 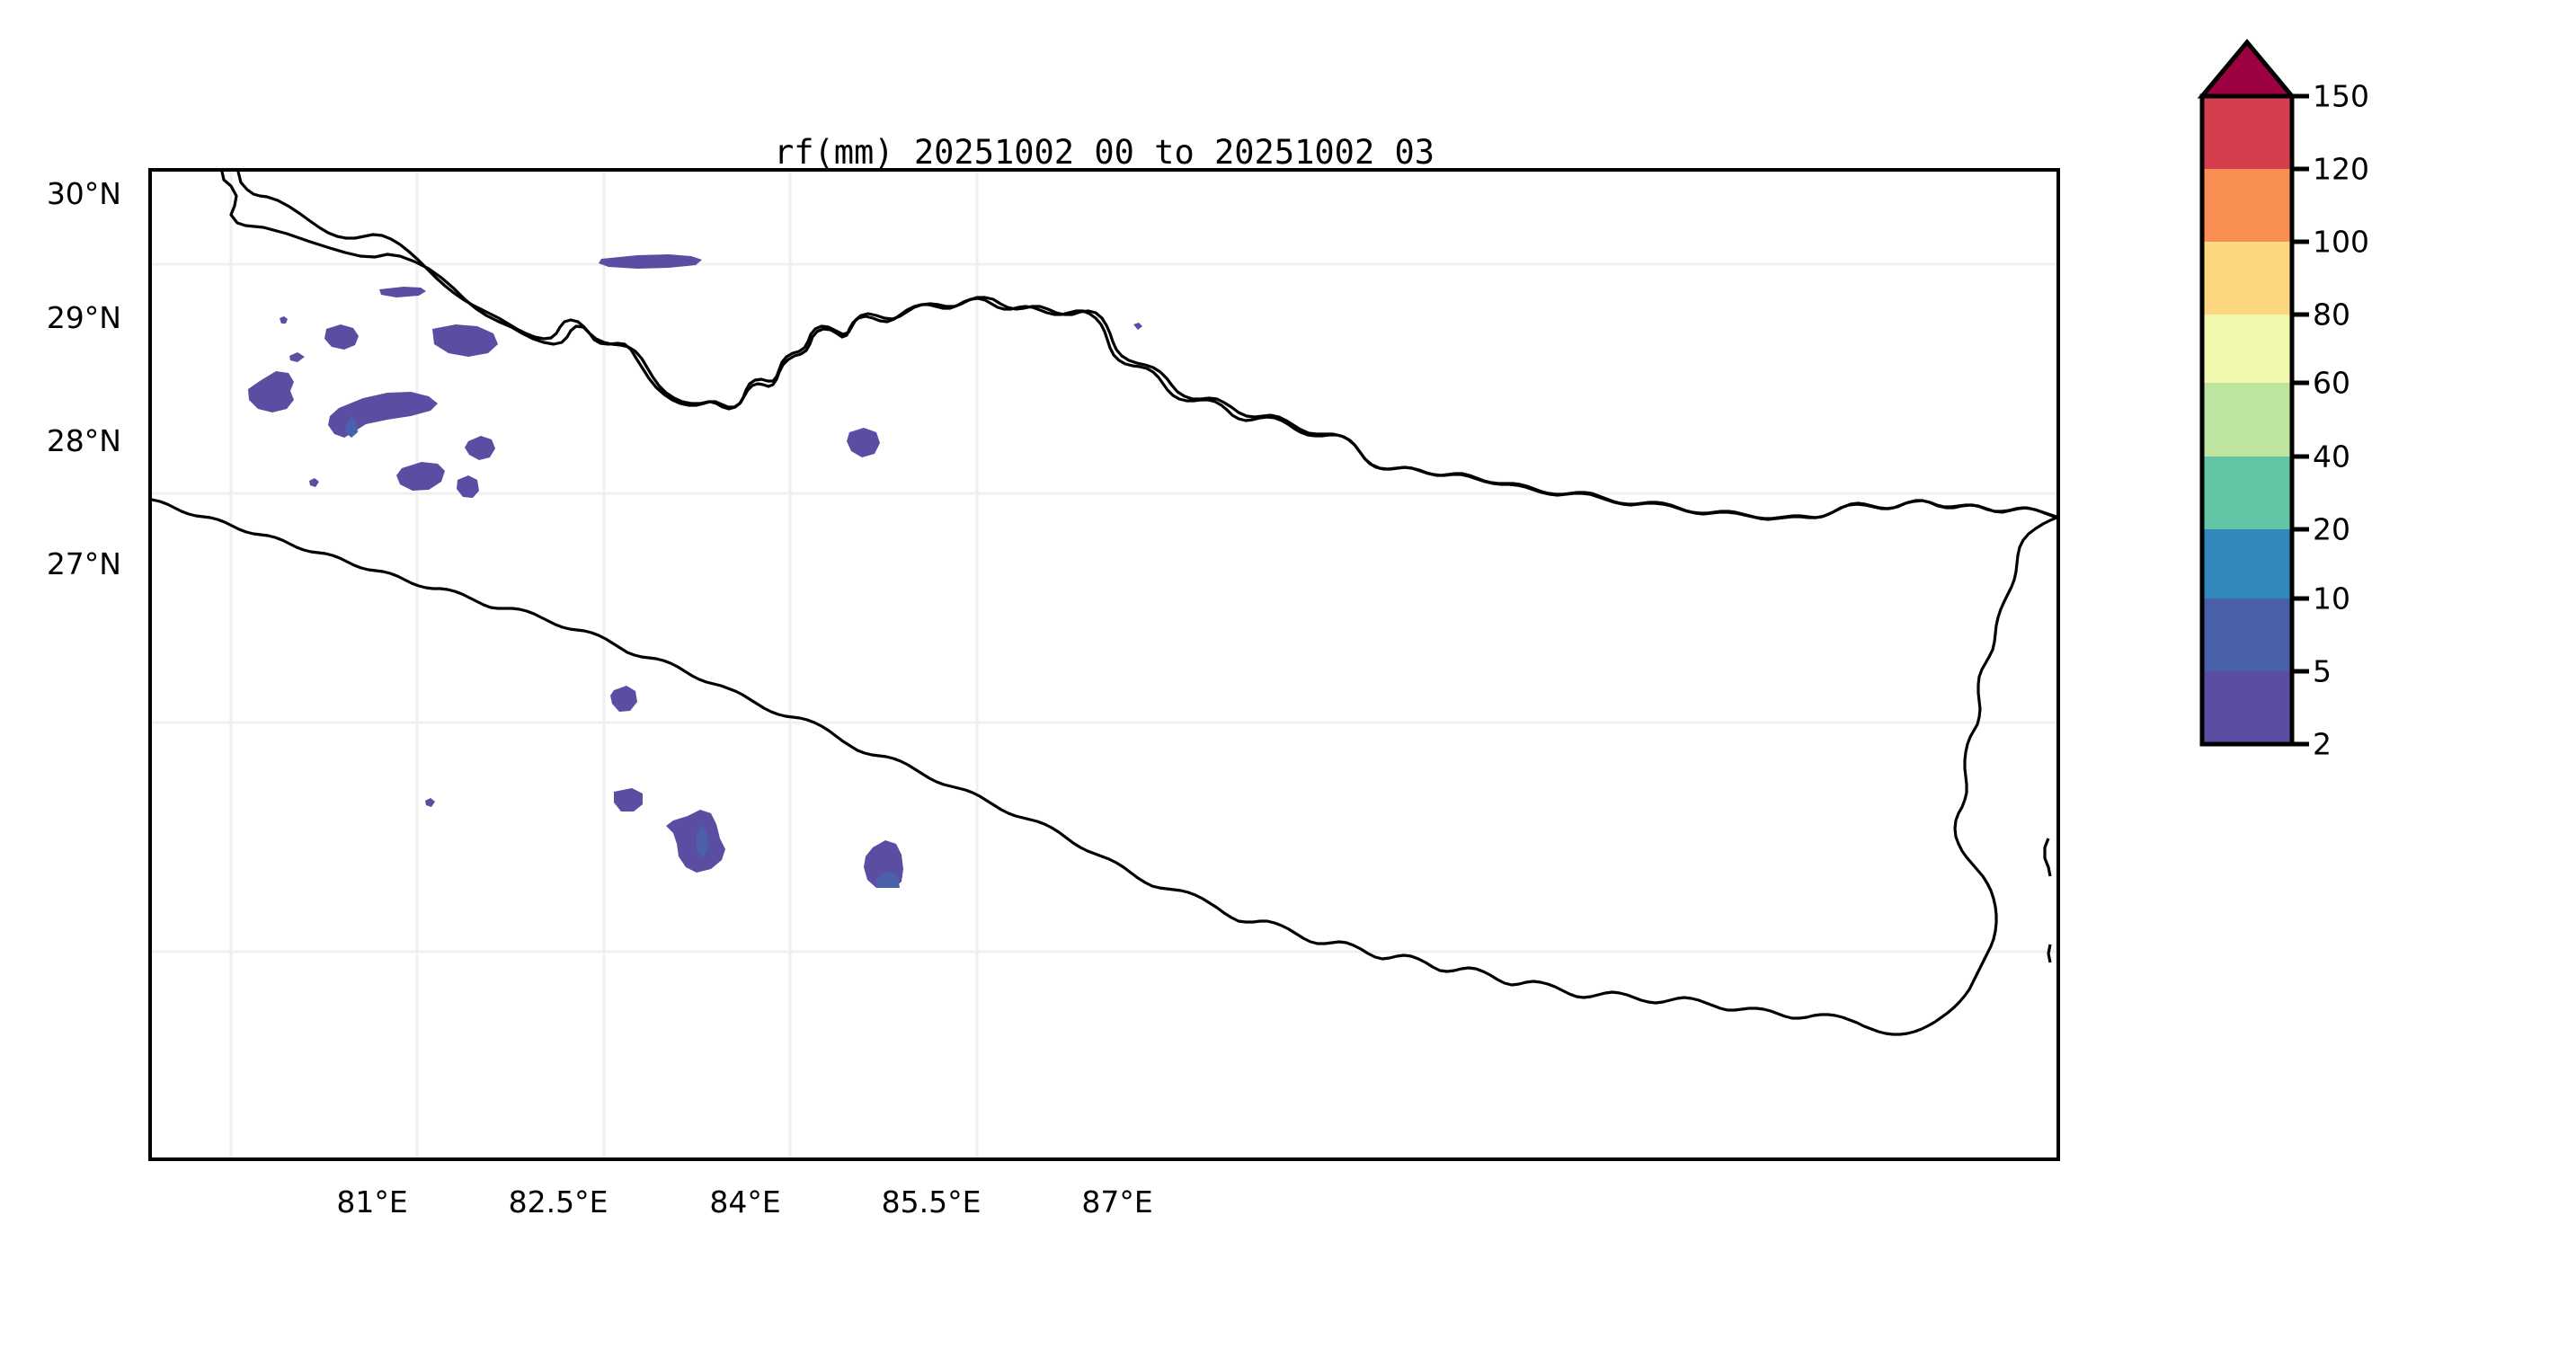 What do you see at coordinates (931, 1201) in the screenshot?
I see `xtick-label-855E: 85.5°E` at bounding box center [931, 1201].